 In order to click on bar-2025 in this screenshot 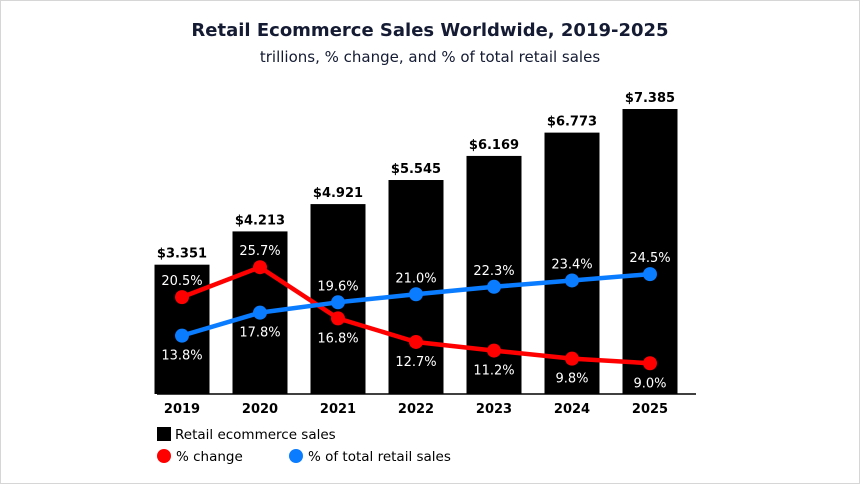, I will do `click(650, 251)`.